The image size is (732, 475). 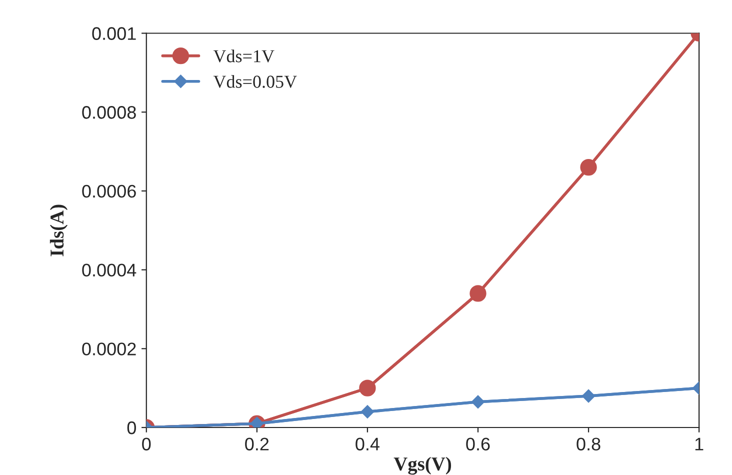 What do you see at coordinates (588, 444) in the screenshot?
I see `x-tick-label: 0.8` at bounding box center [588, 444].